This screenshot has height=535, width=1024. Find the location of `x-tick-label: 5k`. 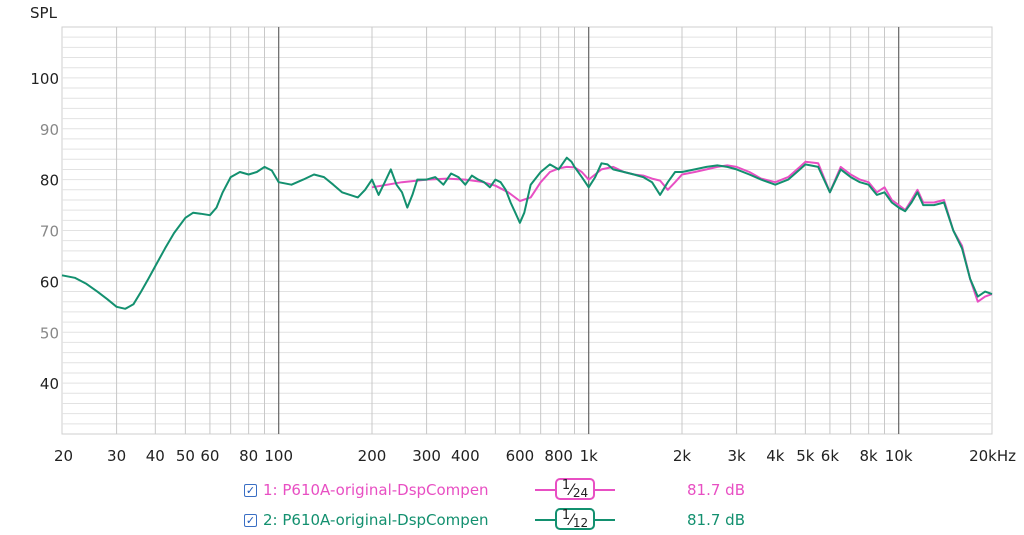

x-tick-label: 5k is located at coordinates (805, 456).